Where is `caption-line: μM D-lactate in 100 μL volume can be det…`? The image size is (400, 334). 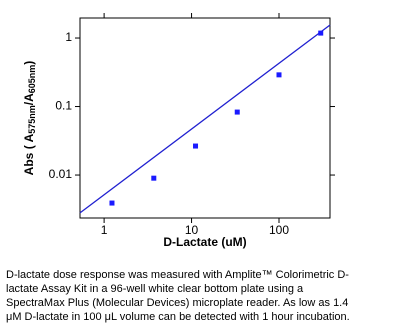
caption-line: μM D-lactate in 100 μL volume can be det… is located at coordinates (178, 317).